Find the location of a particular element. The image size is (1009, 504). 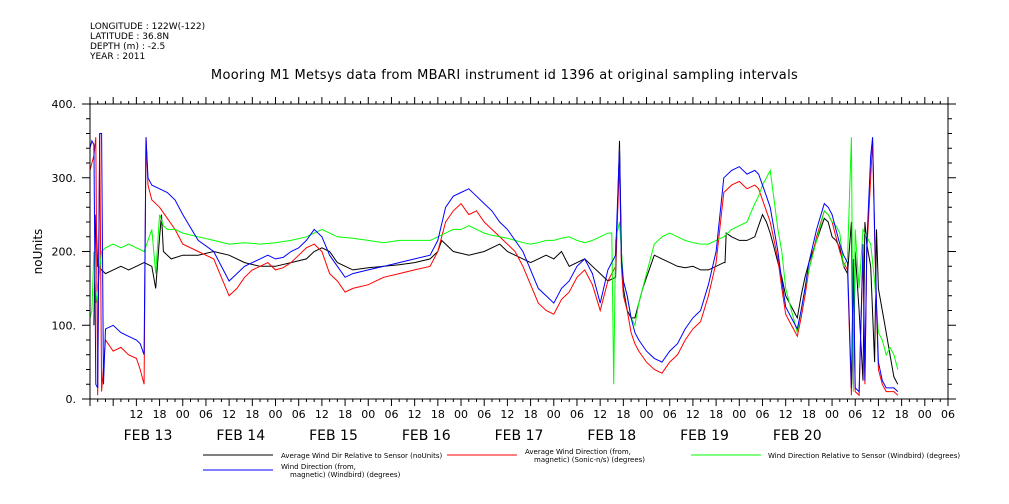

depth-line: DEPTH (m) : -2.5 is located at coordinates (128, 47).